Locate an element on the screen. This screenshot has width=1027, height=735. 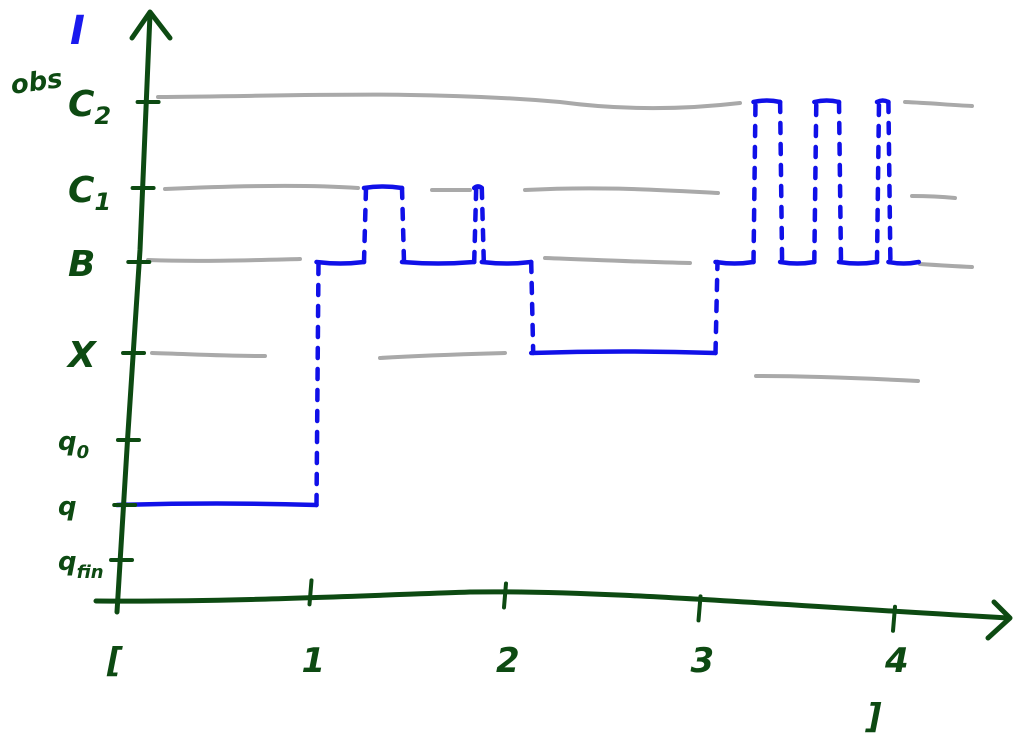
y-level-label-C2: C2 is located at coordinates (89, 107).